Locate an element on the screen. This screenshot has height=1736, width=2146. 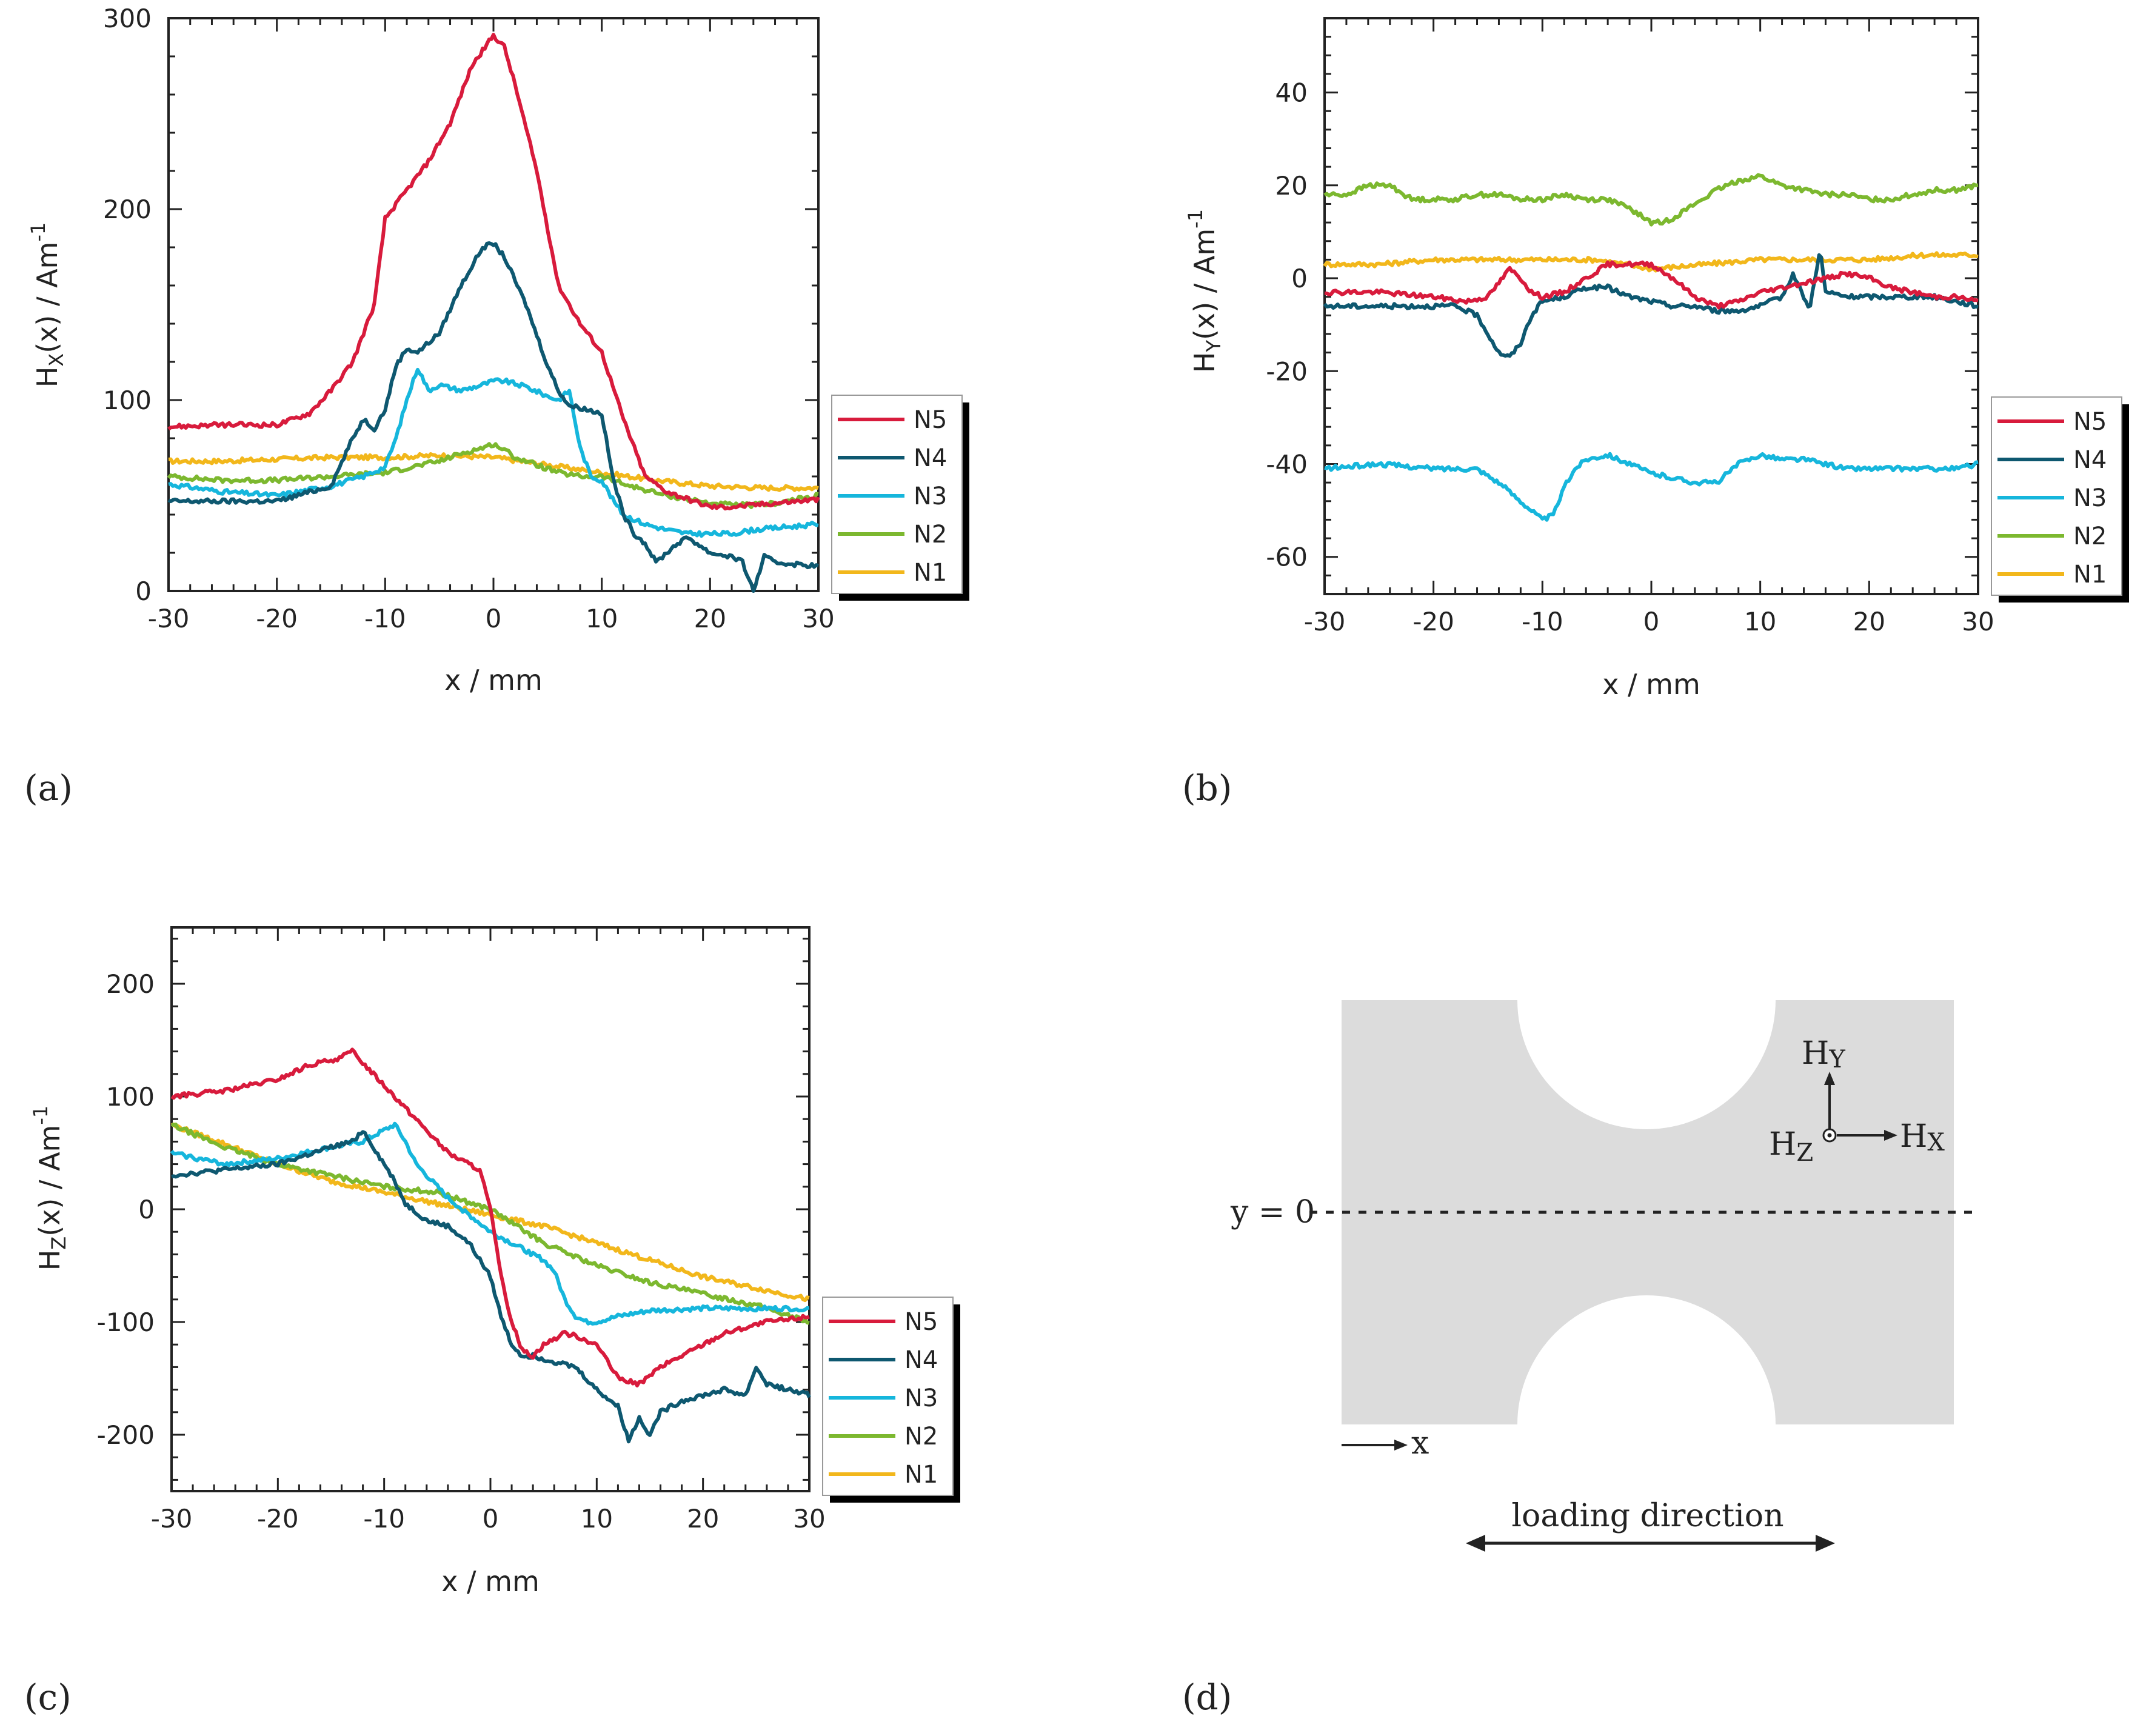
y-tick-label: 300 is located at coordinates (127, 18).